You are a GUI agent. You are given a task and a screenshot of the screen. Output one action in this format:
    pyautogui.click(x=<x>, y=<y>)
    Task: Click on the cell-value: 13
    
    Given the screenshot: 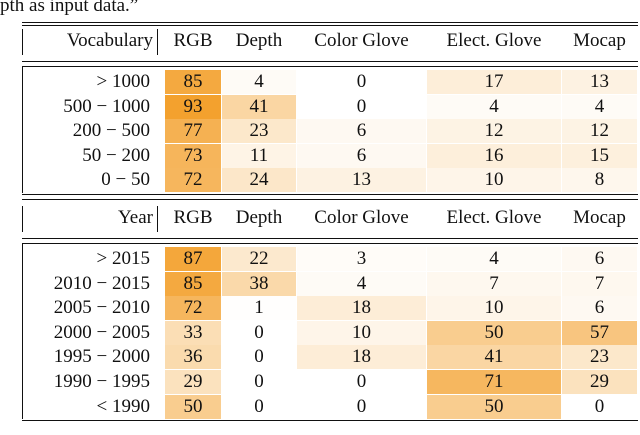 What is the action you would take?
    pyautogui.click(x=361, y=180)
    